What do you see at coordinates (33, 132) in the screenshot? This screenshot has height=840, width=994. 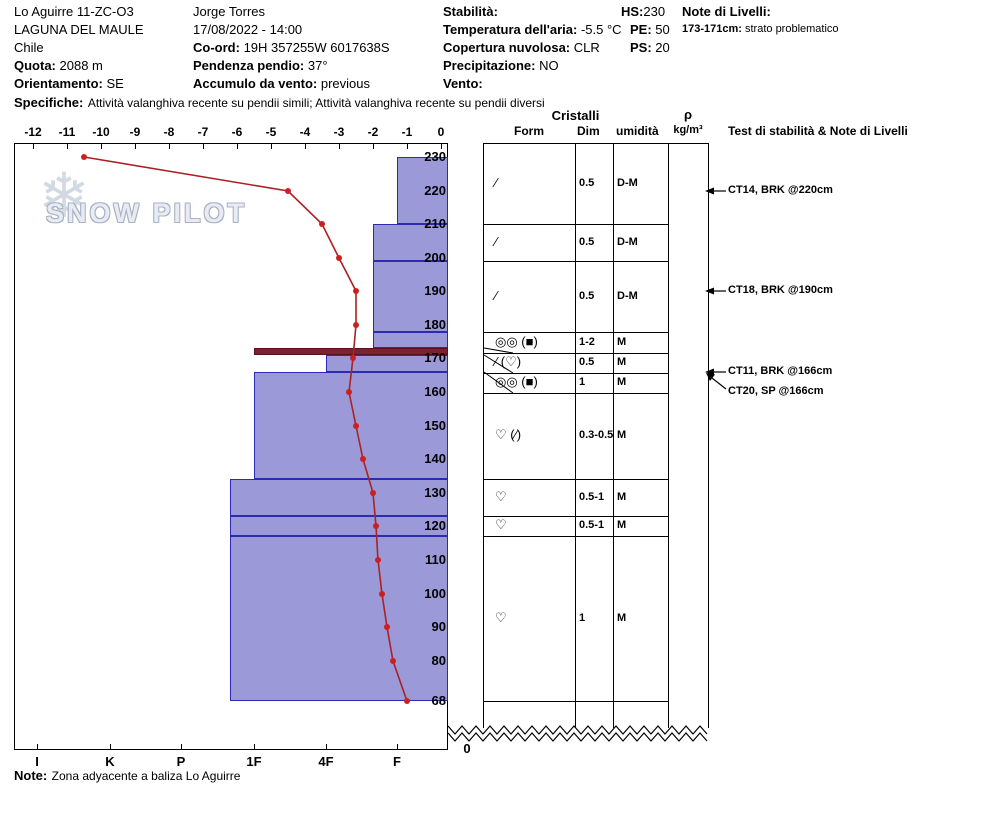 I see `temp-axis-label: -12` at bounding box center [33, 132].